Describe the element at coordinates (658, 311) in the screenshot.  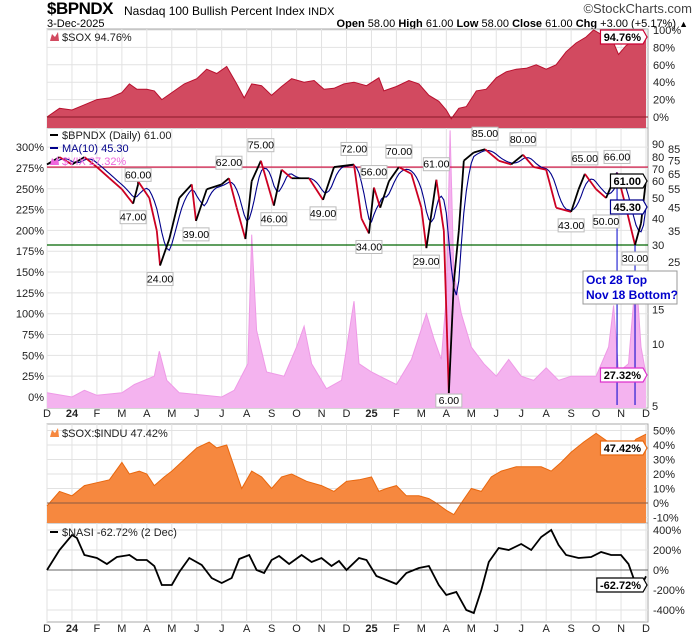
I see `vix-tick-label: 15` at that location.